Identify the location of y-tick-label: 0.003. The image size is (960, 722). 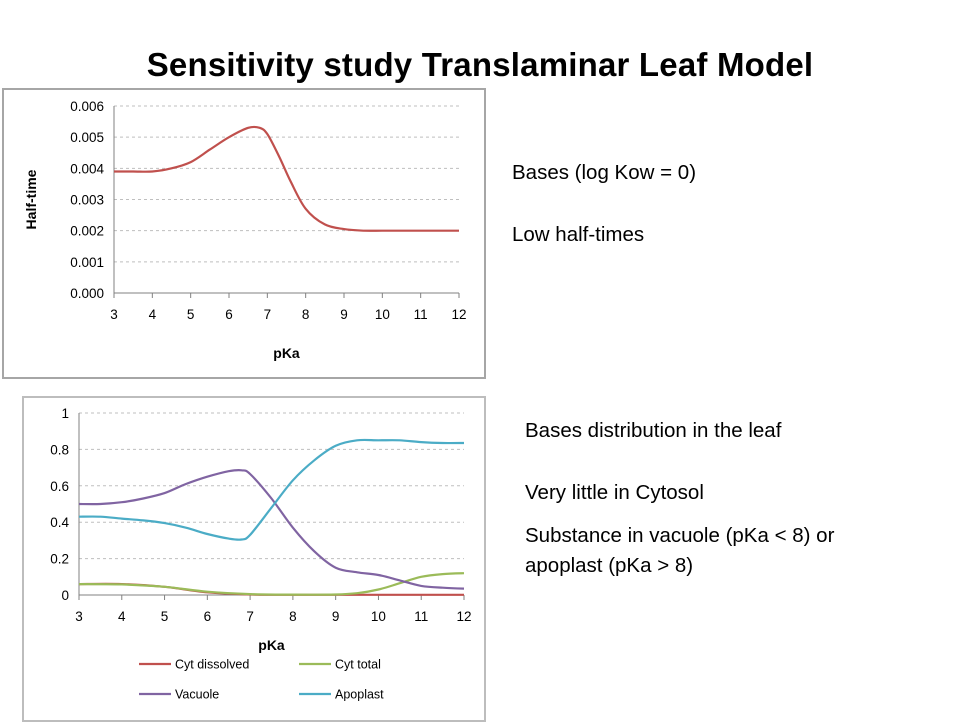
(87, 200).